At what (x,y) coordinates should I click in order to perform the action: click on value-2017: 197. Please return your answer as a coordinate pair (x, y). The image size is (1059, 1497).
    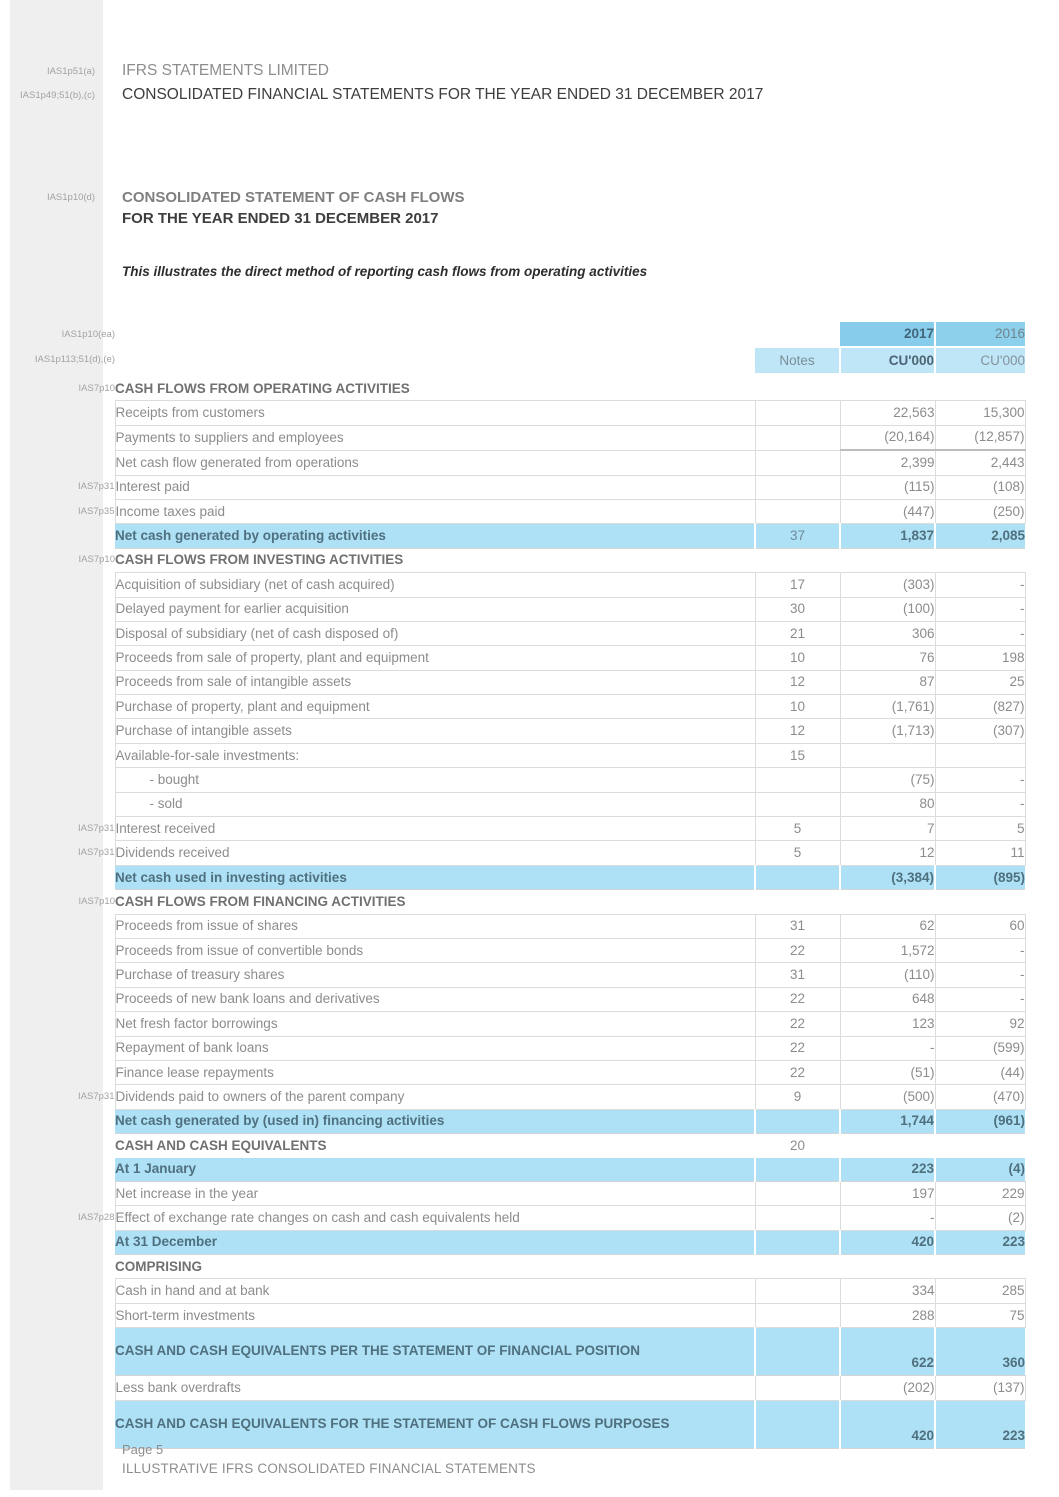
    Looking at the image, I should click on (887, 1193).